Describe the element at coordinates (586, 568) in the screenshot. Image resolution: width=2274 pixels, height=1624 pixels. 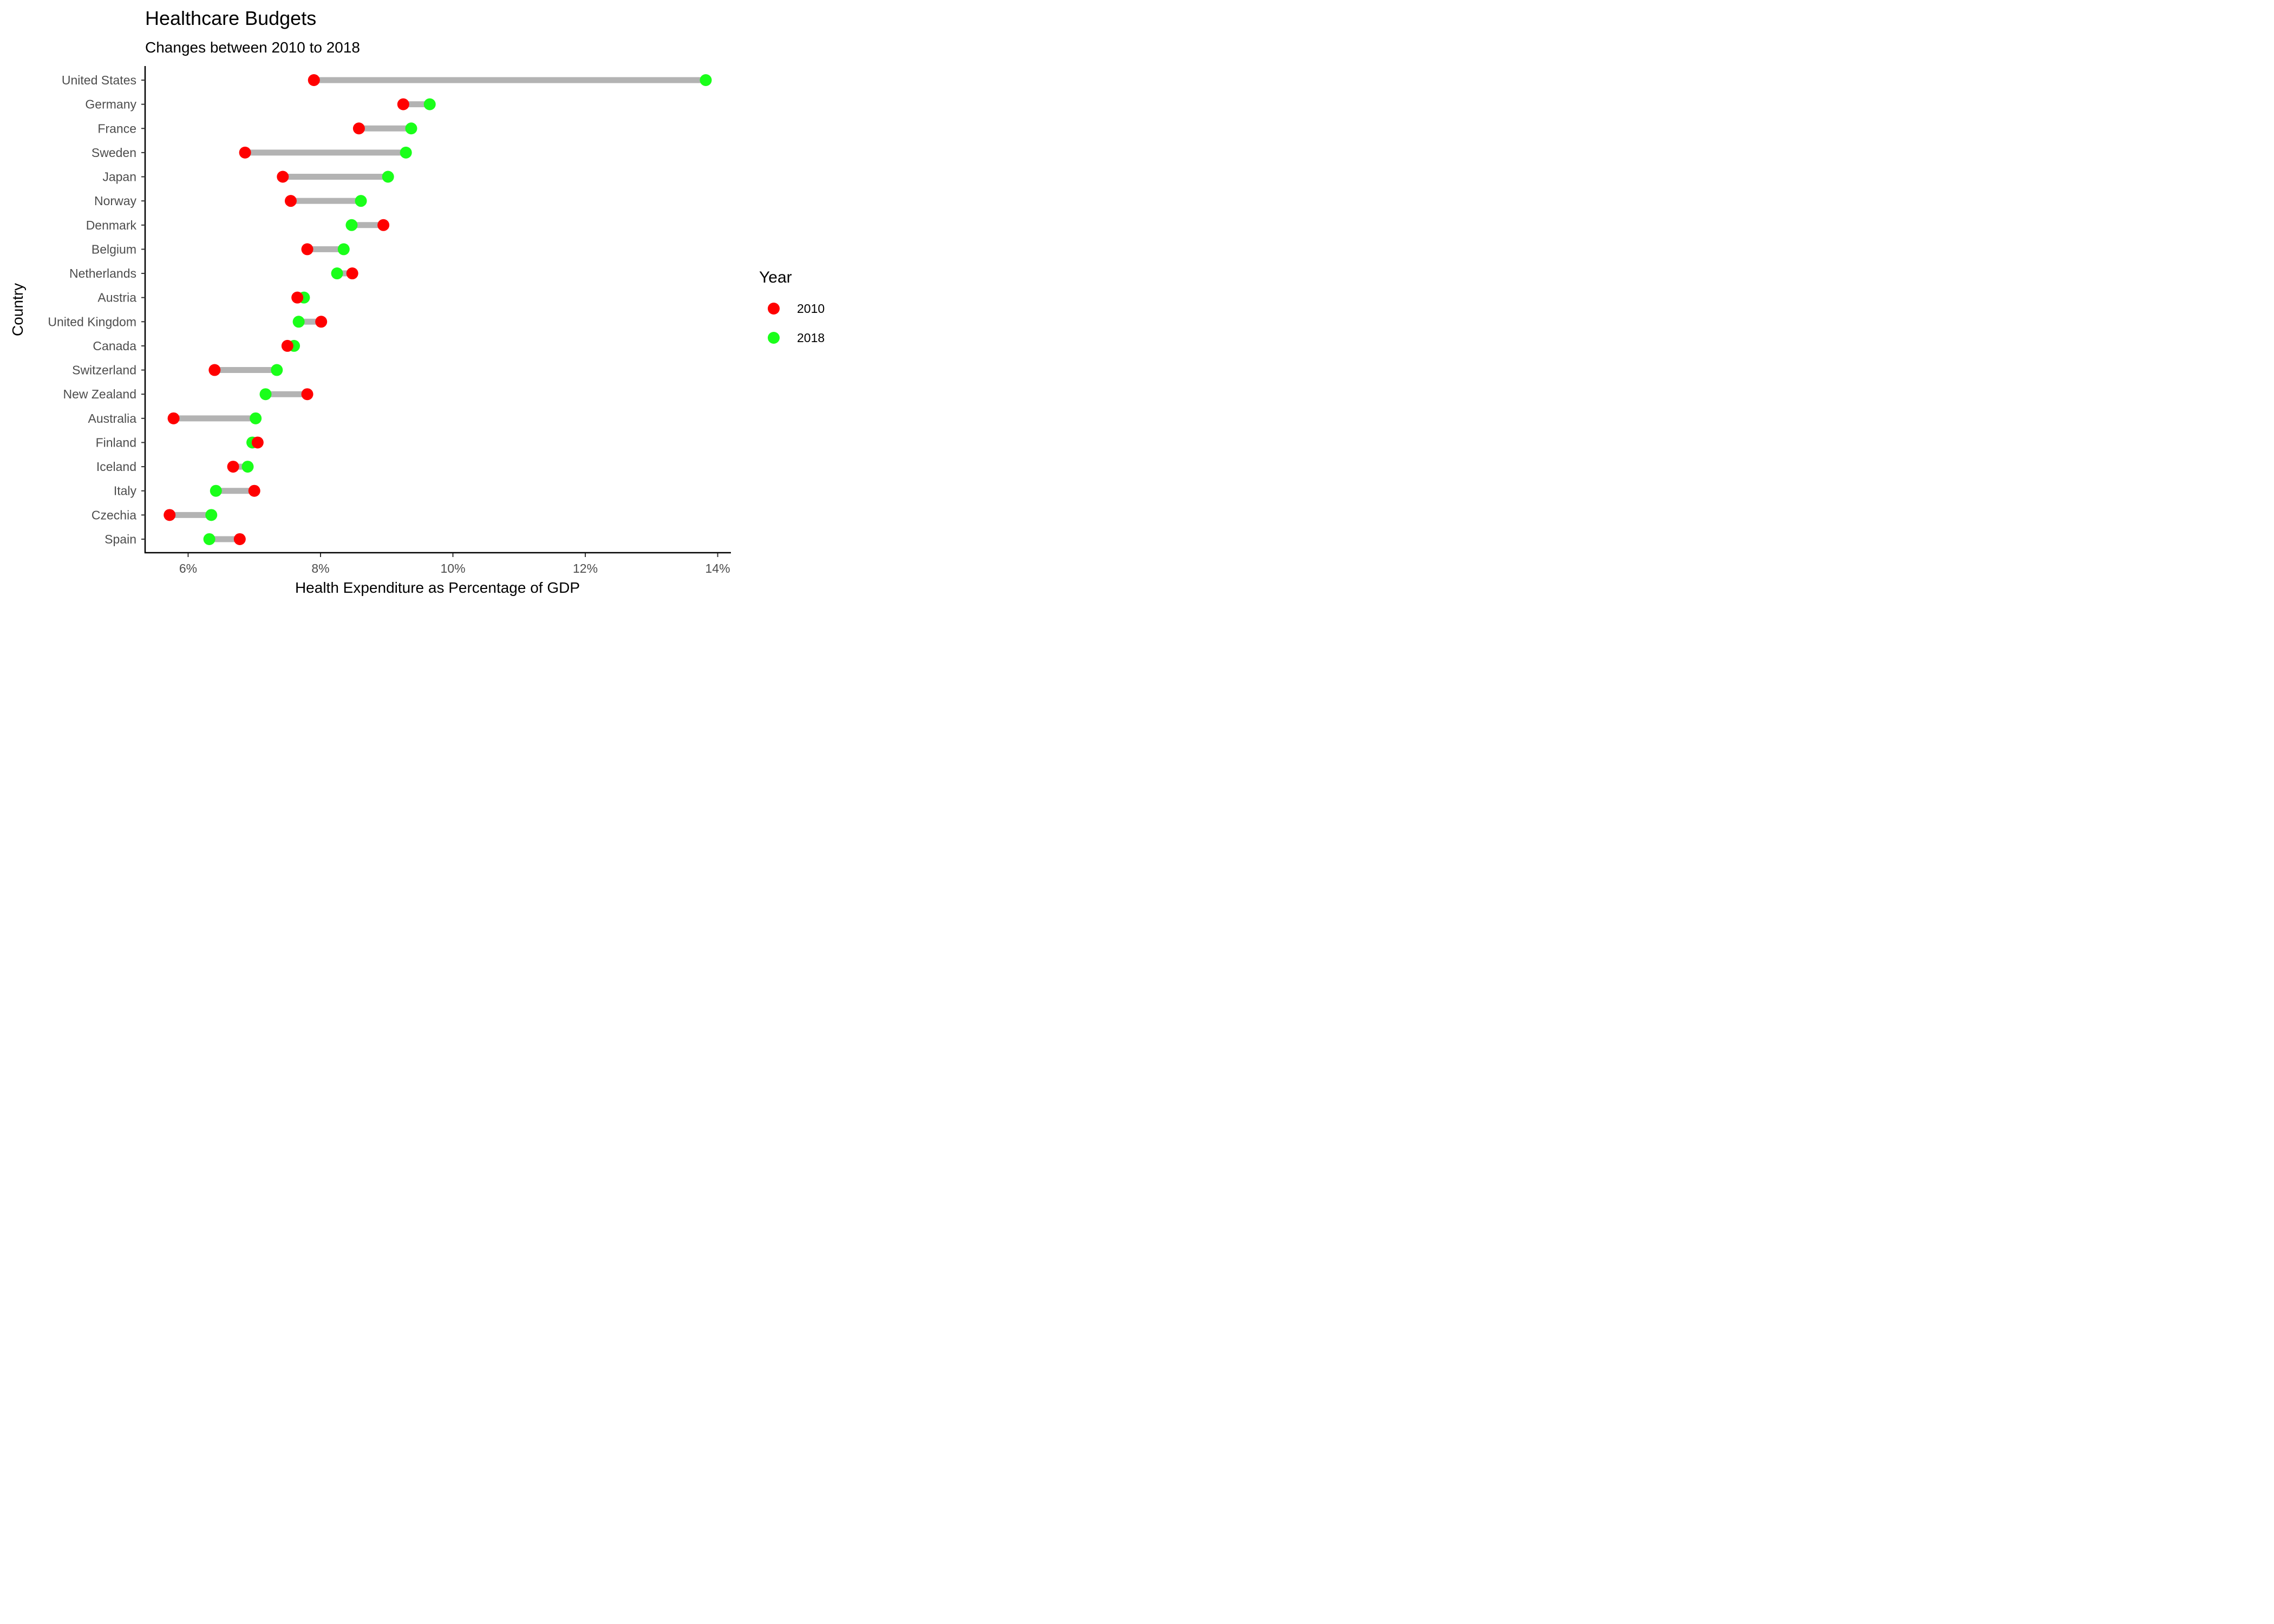
I see `x-tick-label: 12%` at that location.